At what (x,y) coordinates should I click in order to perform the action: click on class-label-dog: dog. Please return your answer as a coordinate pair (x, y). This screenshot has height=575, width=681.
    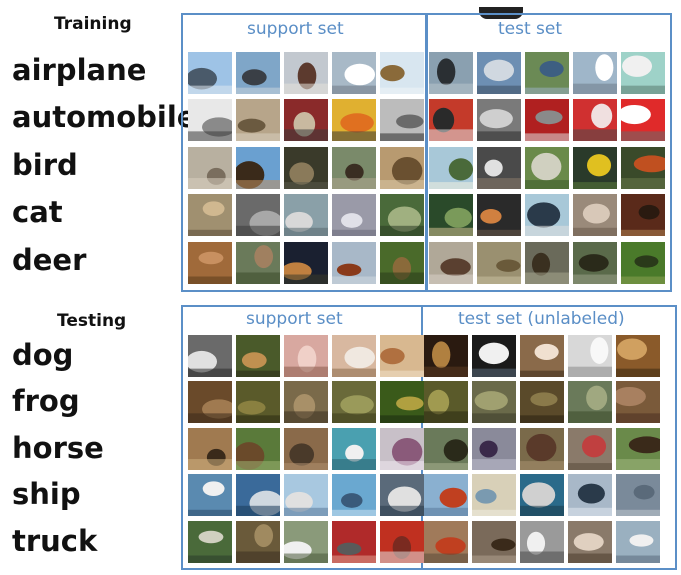
    Looking at the image, I should click on (43, 355).